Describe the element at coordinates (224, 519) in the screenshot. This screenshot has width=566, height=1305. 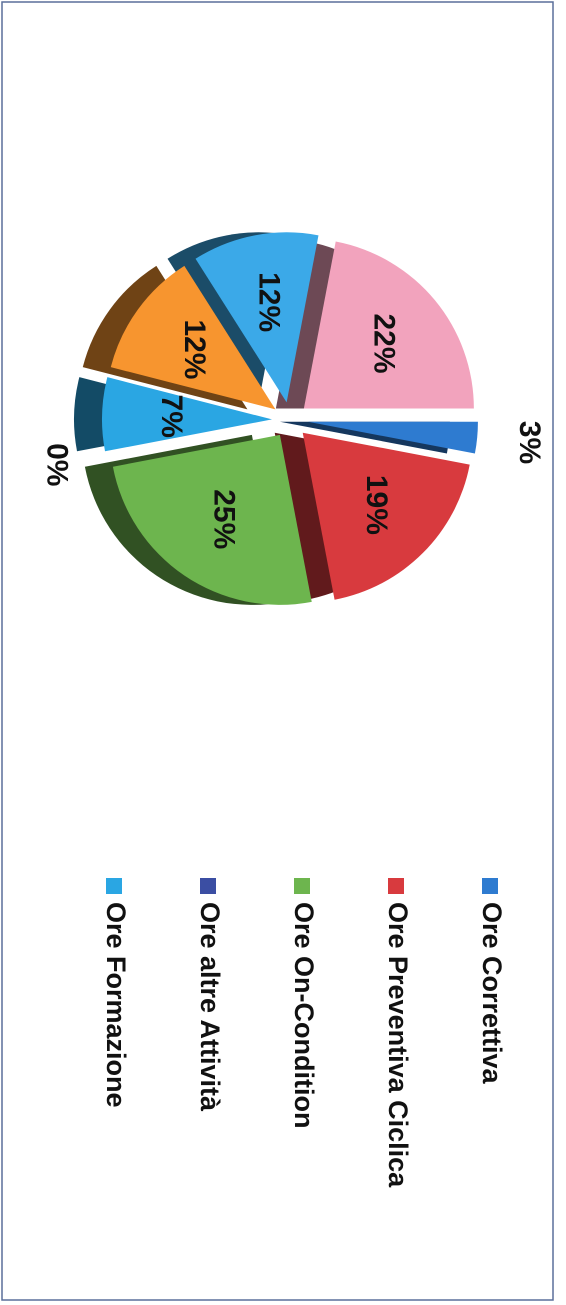
I see `data-label: 25%` at that location.